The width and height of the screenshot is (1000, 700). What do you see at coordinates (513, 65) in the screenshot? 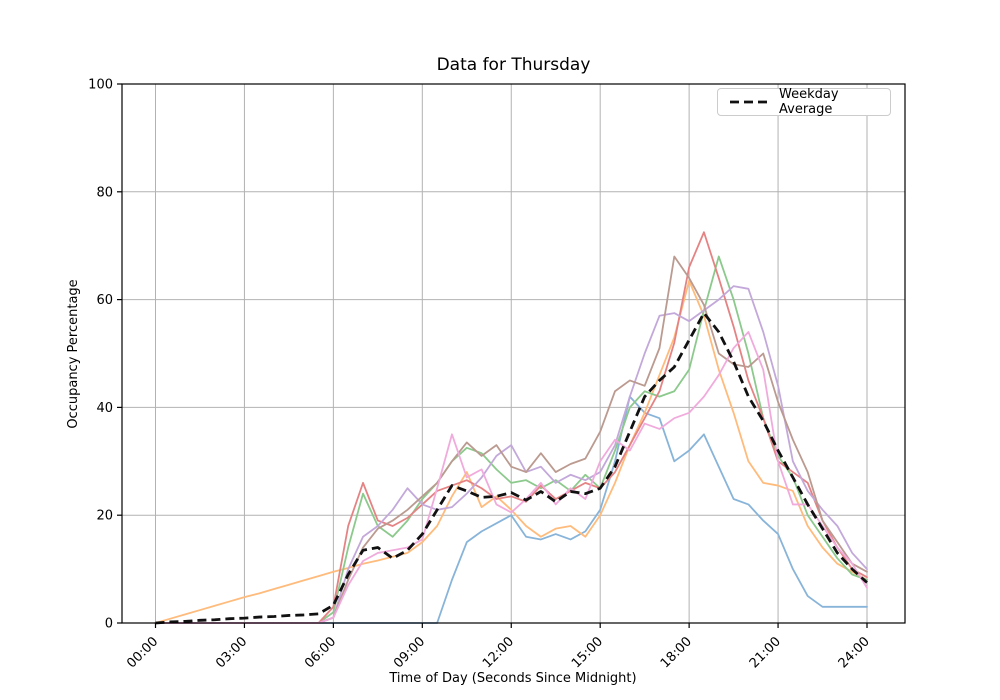
I see `chart-title: Data for Thursday` at bounding box center [513, 65].